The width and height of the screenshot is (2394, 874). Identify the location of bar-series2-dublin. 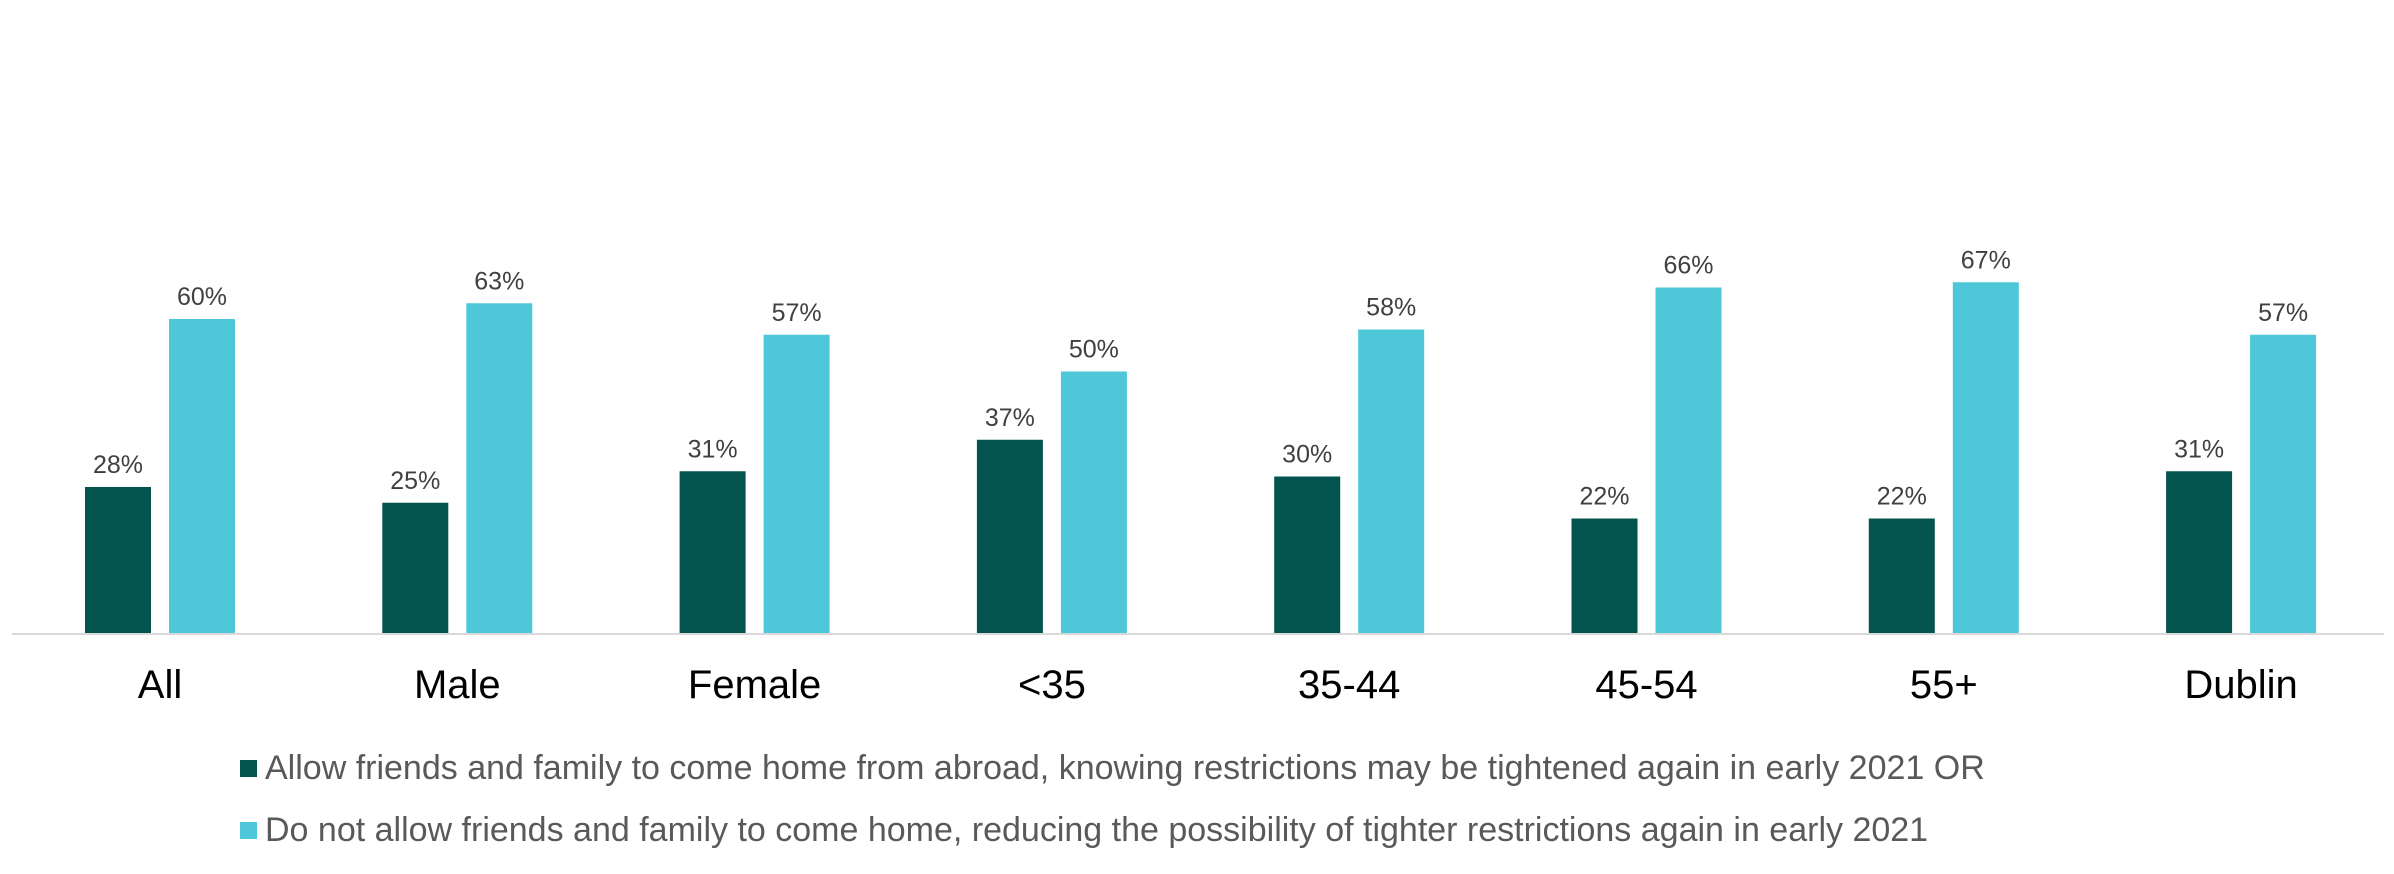
(2283, 484).